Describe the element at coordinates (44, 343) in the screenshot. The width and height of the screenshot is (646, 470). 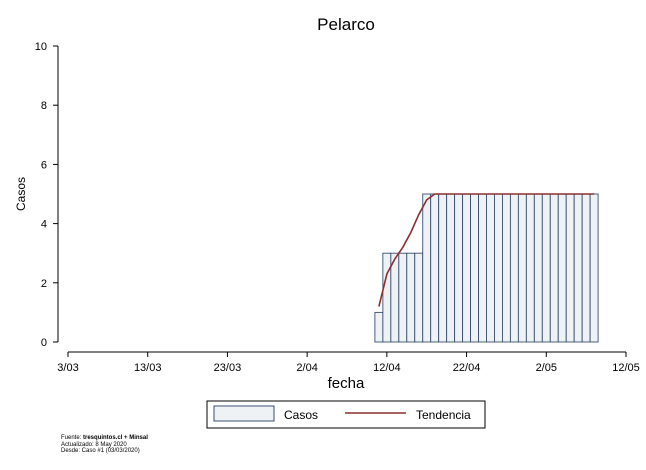
I see `y-tick-label: 0` at that location.